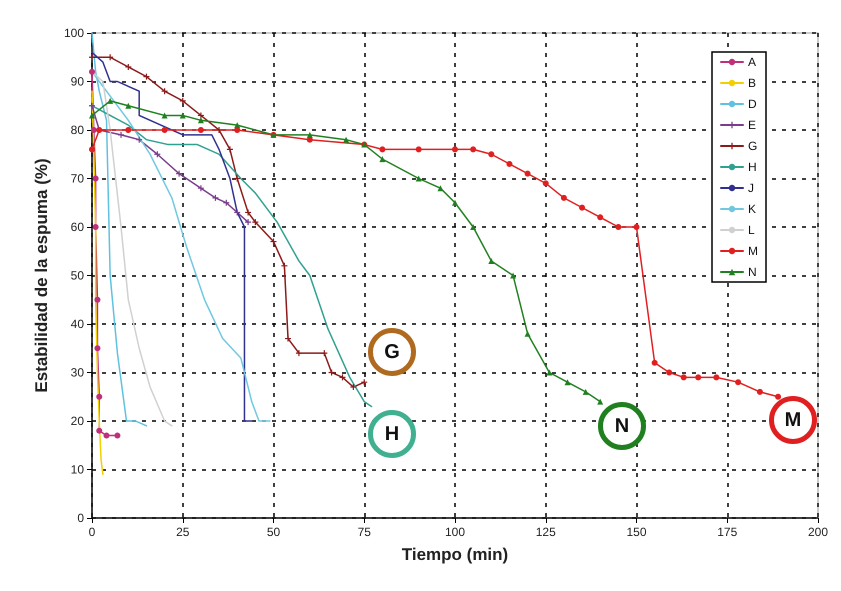  Describe the element at coordinates (77, 275) in the screenshot. I see `y-tick-label: 50` at that location.